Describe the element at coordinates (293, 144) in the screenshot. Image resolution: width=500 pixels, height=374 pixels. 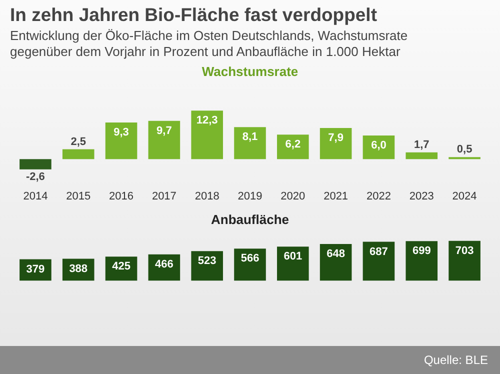
I see `data-label: 6,2` at that location.